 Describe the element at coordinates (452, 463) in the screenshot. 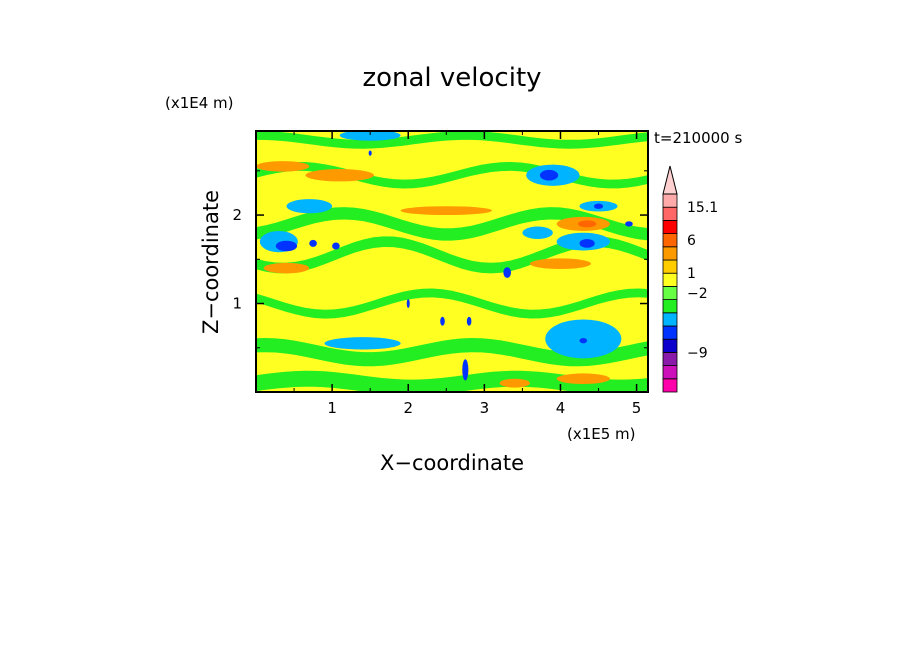

I see `x-axis-label: X−coordinate` at that location.